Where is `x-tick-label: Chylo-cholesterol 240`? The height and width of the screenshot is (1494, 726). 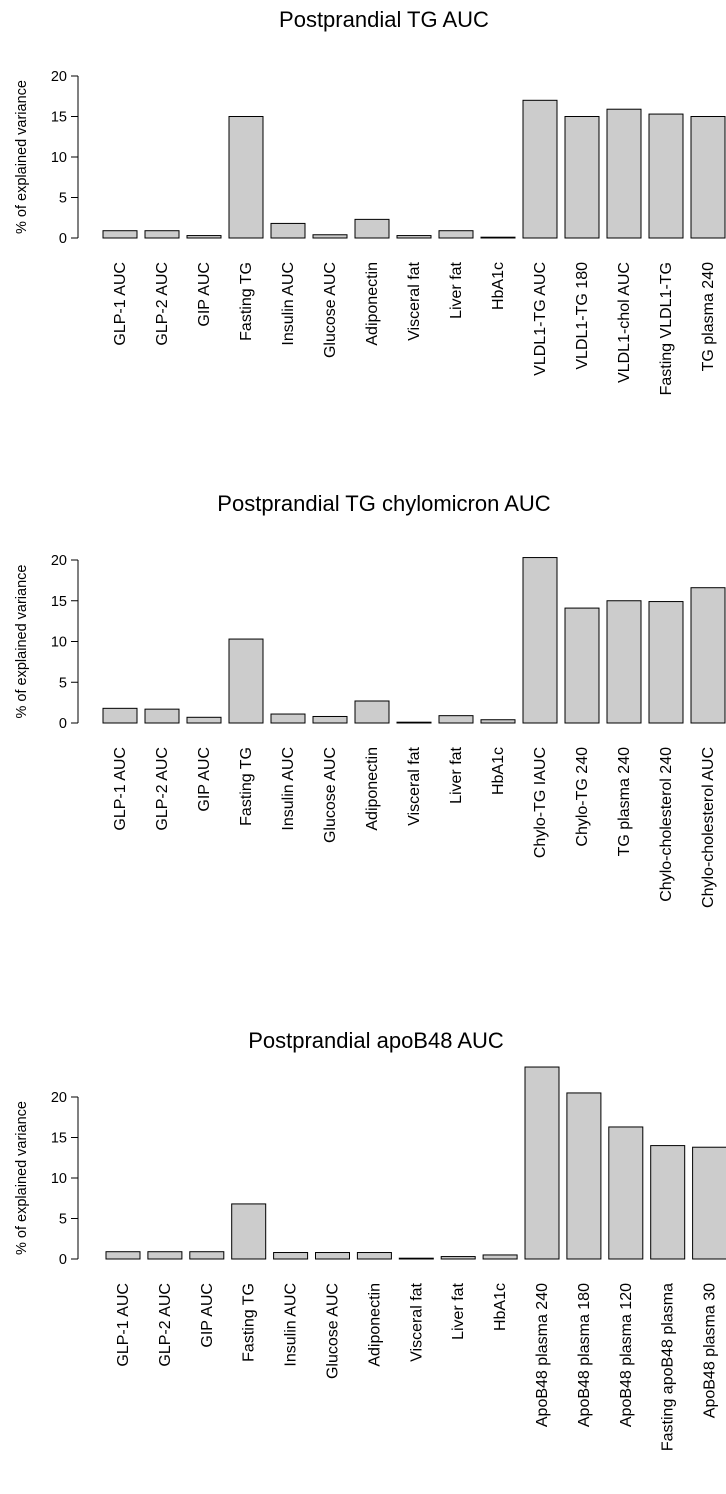
x-tick-label: Chylo-cholesterol 240 is located at coordinates (666, 824).